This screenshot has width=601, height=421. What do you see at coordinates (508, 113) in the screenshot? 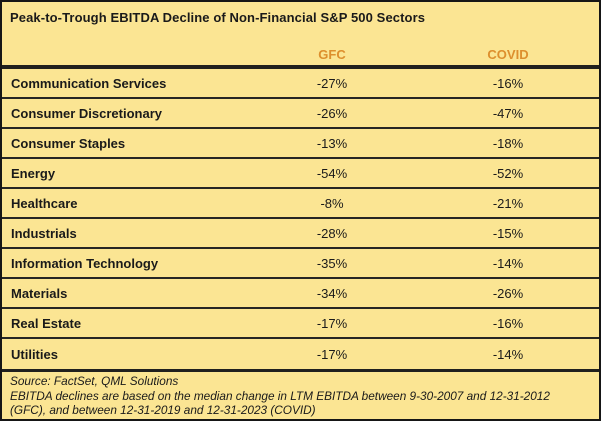
I see `covid-value-cell: -47%` at bounding box center [508, 113].